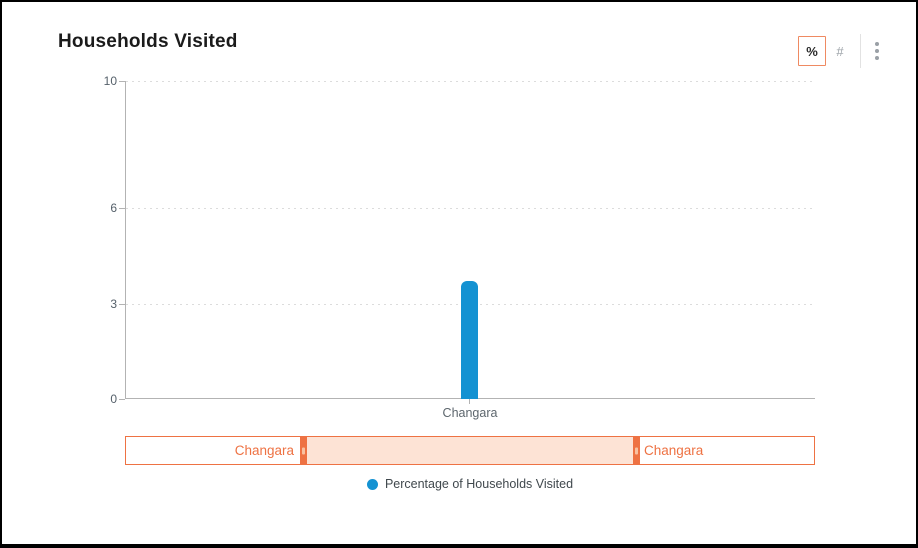 Image resolution: width=918 pixels, height=548 pixels. What do you see at coordinates (125, 240) in the screenshot?
I see `y-axis-line` at bounding box center [125, 240].